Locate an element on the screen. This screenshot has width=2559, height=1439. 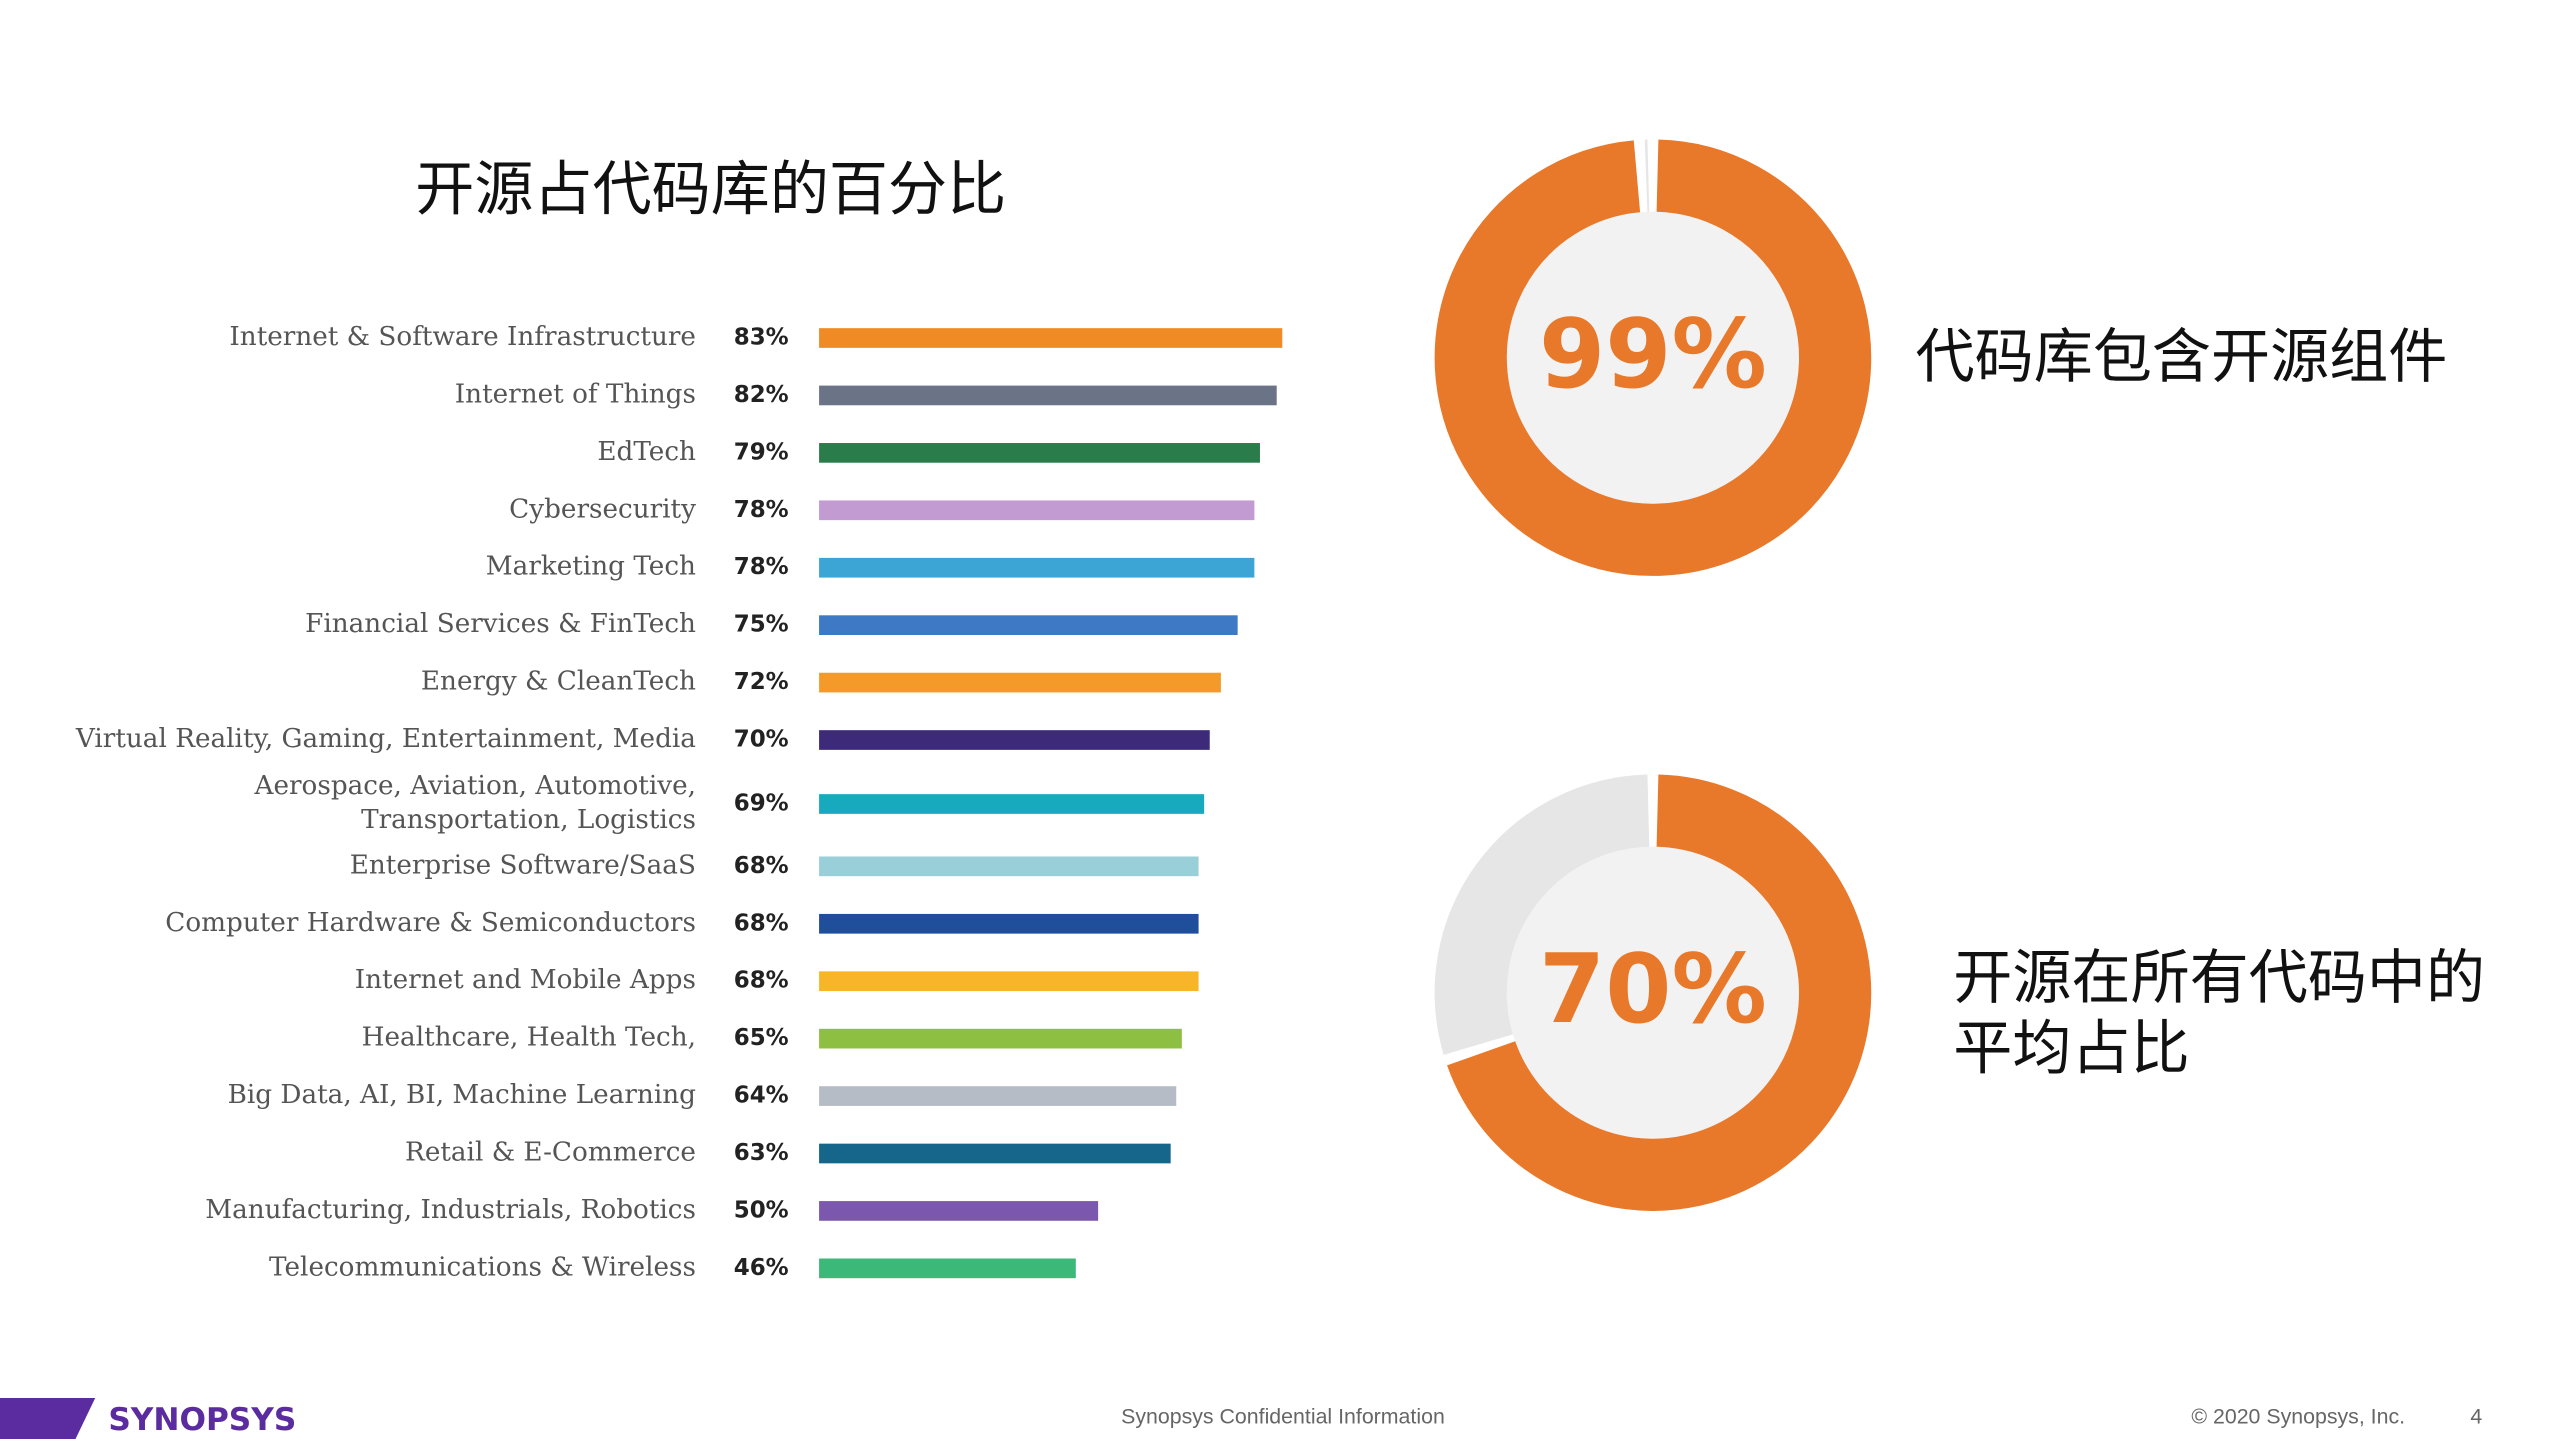
chart-title: 开源占代码库的百分比 is located at coordinates (710, 189).